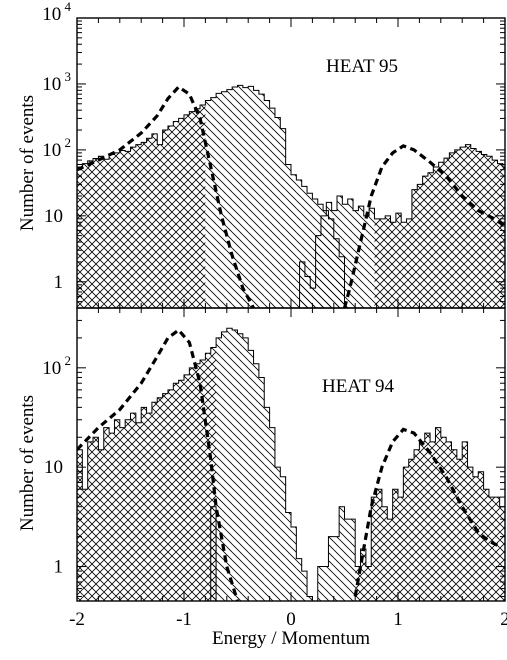  What do you see at coordinates (358, 386) in the screenshot?
I see `panel-label-heat-94: HEAT 94` at bounding box center [358, 386].